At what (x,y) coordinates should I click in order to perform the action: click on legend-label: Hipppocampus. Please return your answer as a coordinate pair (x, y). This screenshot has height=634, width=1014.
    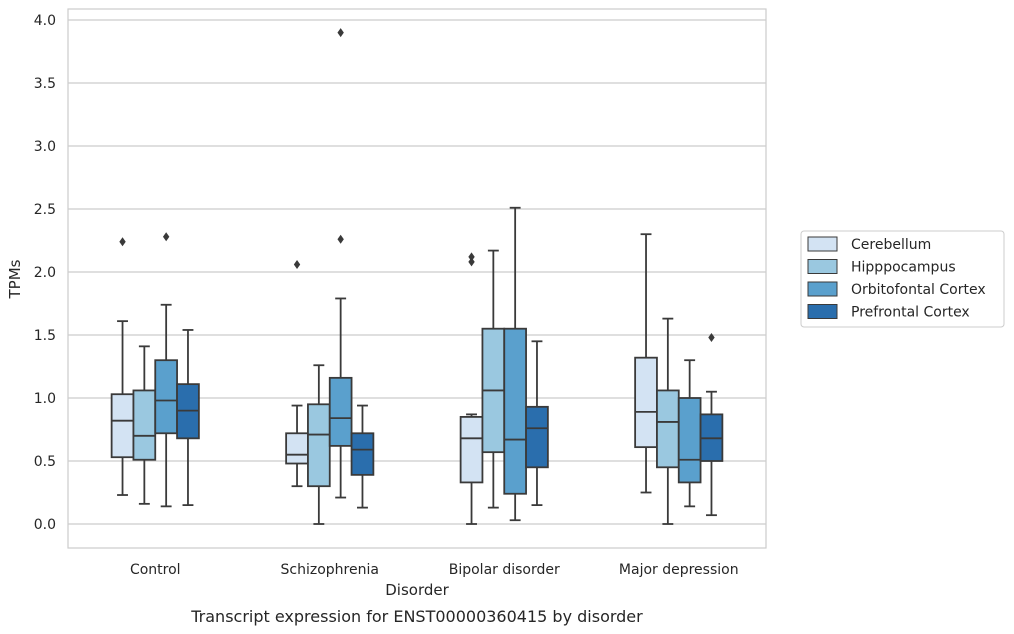
    Looking at the image, I should click on (903, 268).